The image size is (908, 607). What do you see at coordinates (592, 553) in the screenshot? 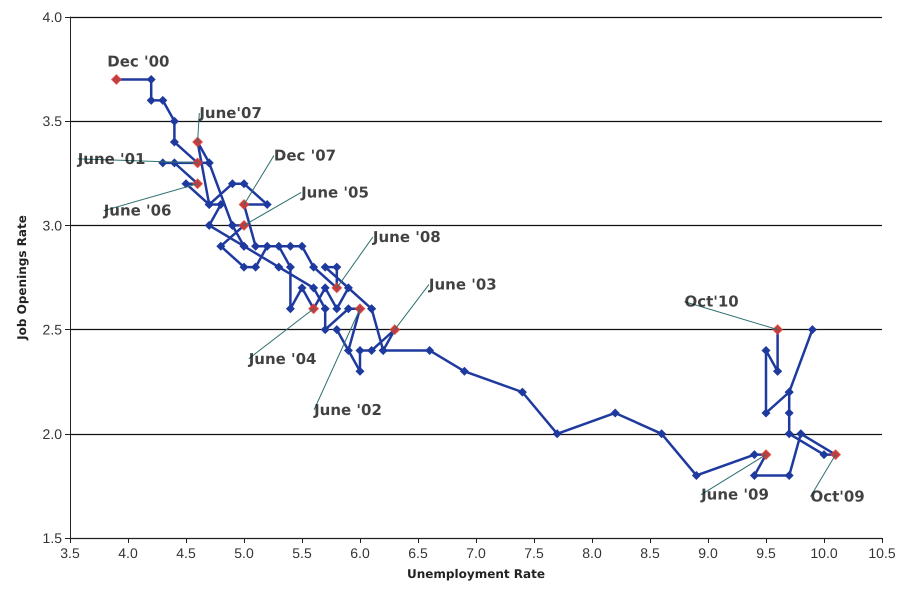
I see `x-tick-label: 8.0` at bounding box center [592, 553].